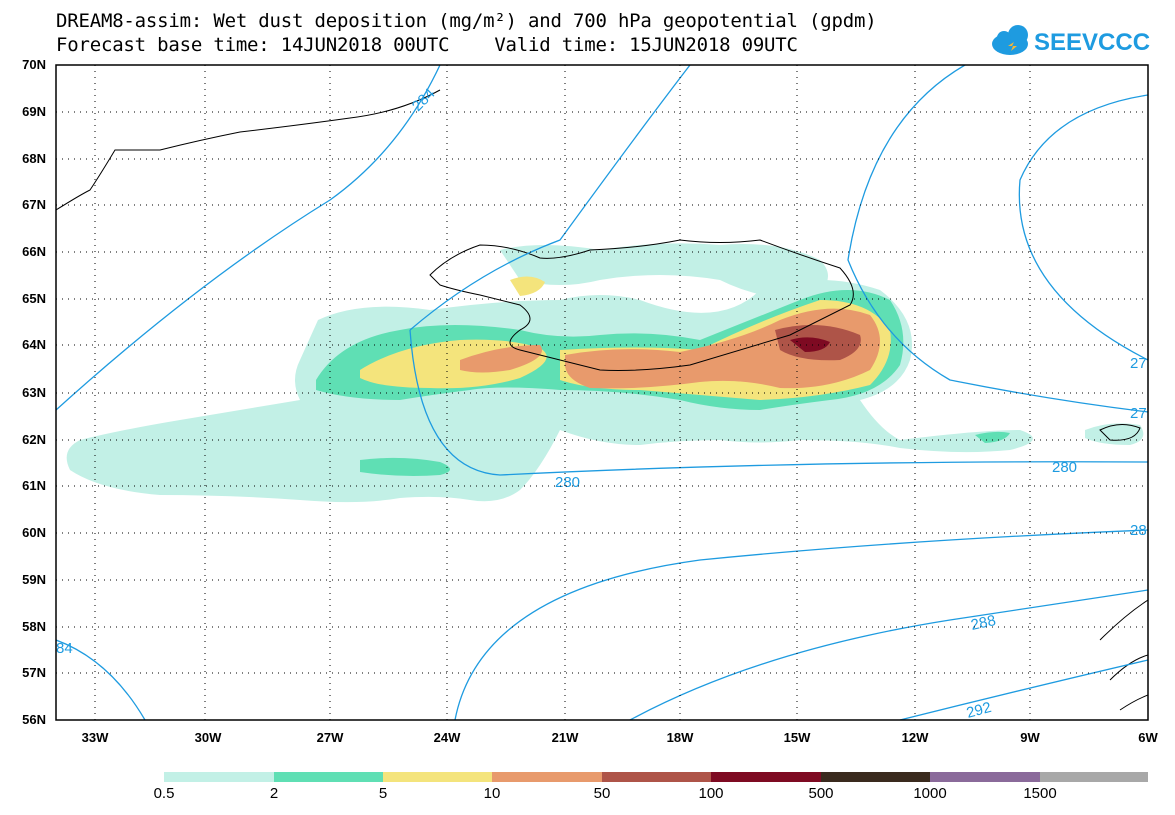 The image size is (1175, 815). What do you see at coordinates (34, 672) in the screenshot?
I see `lat-label: 57N` at bounding box center [34, 672].